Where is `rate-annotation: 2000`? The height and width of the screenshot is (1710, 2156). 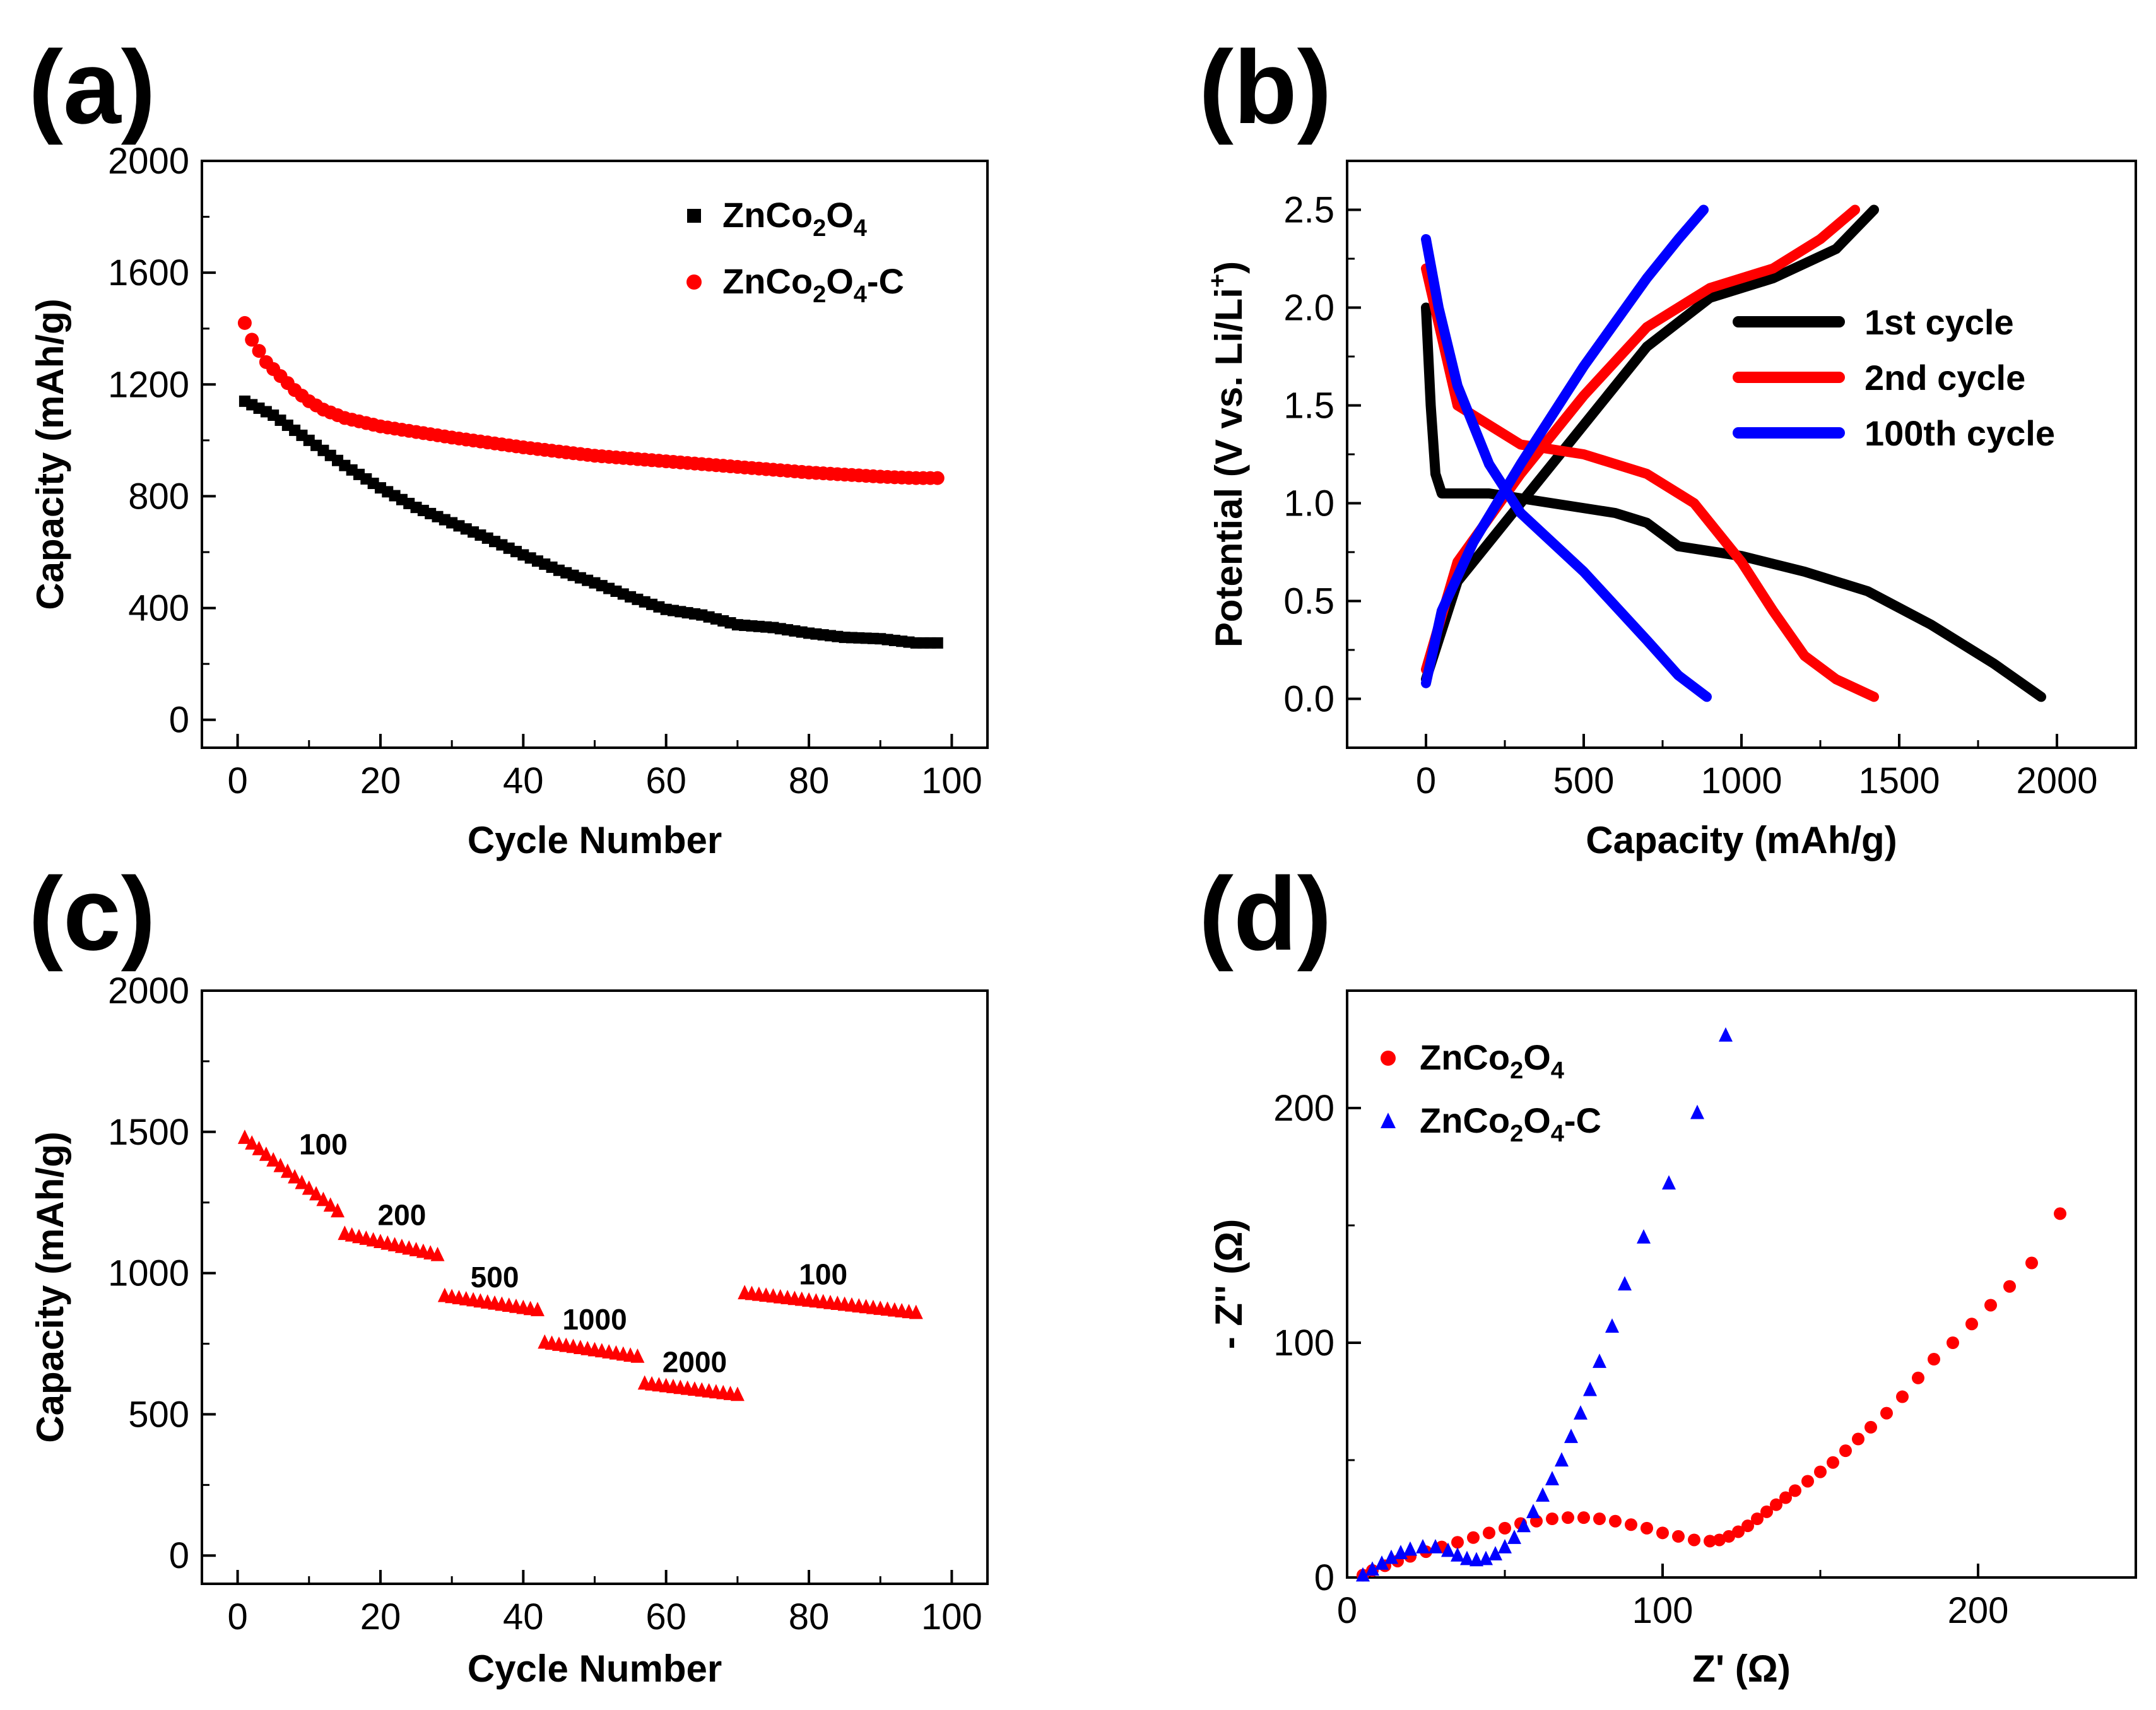
rate-annotation: 2000 is located at coordinates (695, 1361).